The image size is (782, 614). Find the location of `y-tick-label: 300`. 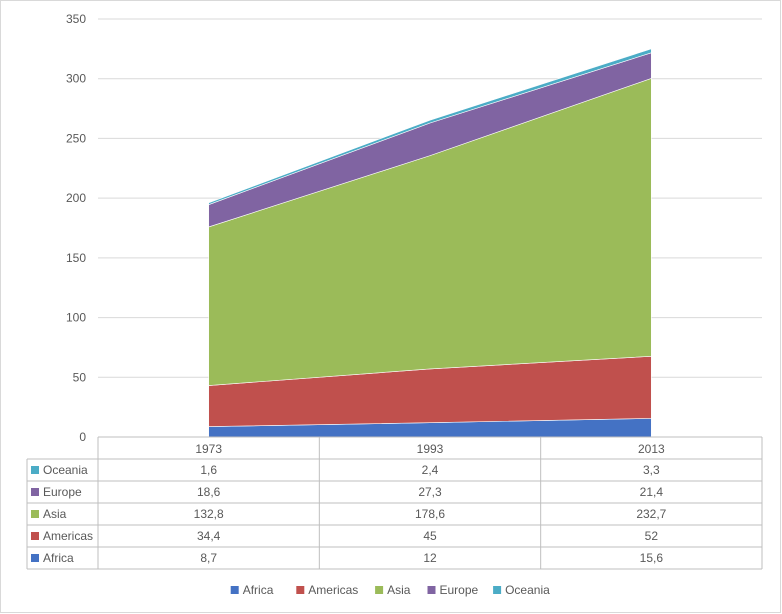

y-tick-label: 300 is located at coordinates (76, 79).